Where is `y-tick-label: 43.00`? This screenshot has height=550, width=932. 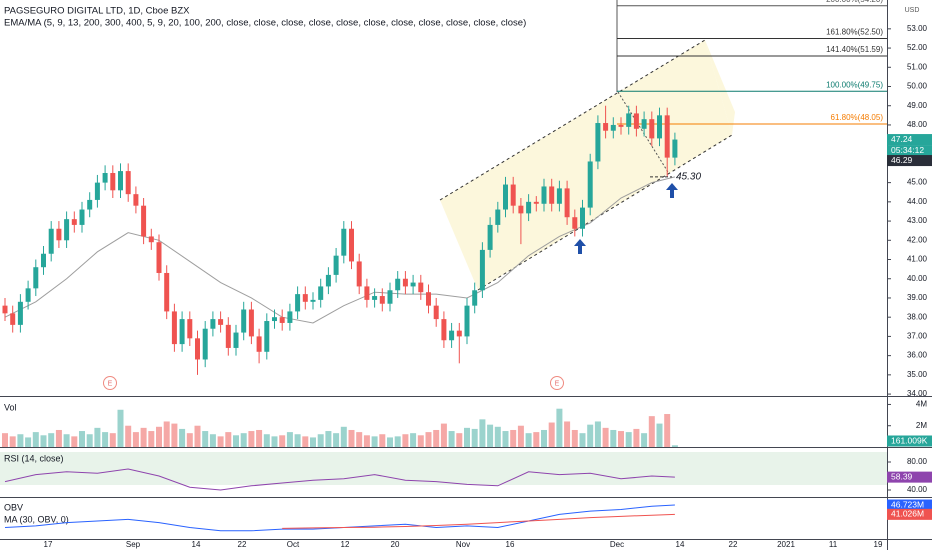 y-tick-label: 43.00 is located at coordinates (917, 220).